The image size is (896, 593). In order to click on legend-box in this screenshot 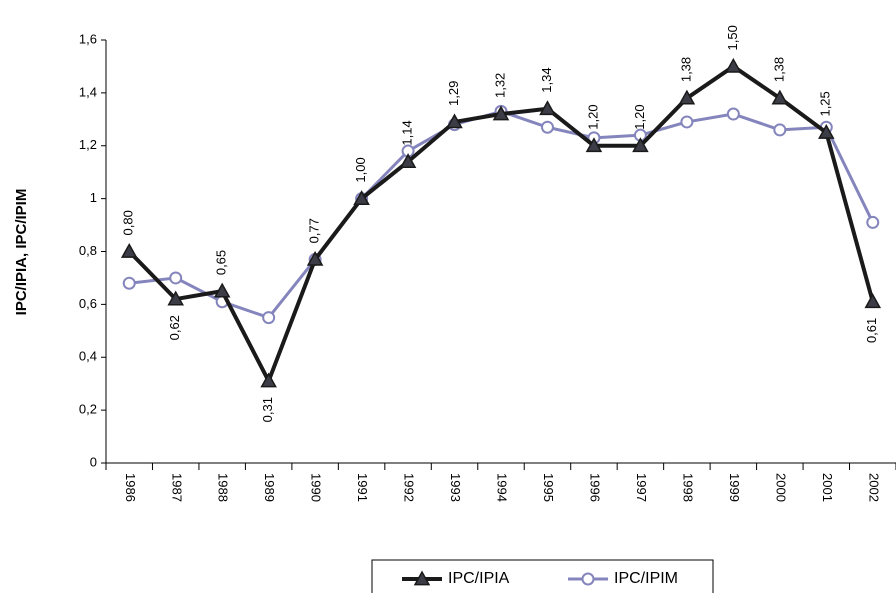, I will do `click(542, 576)`.